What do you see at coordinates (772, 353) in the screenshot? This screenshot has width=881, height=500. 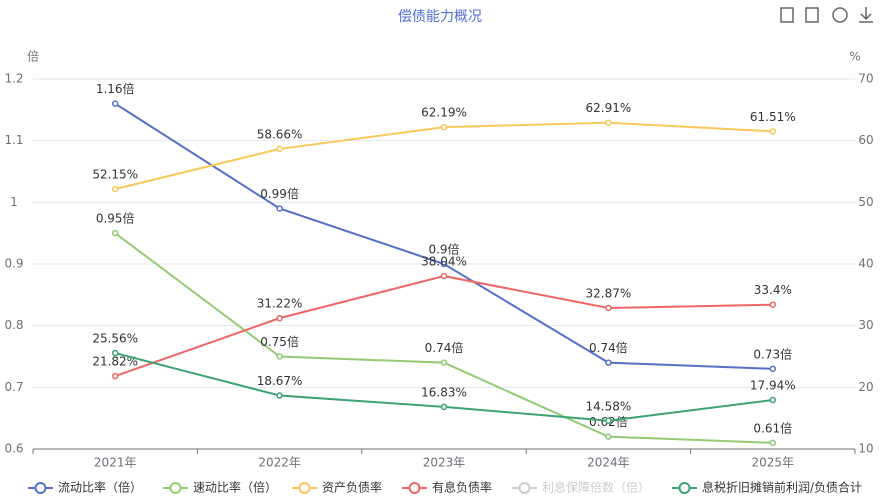 I see `data-label: 0.73倍` at bounding box center [772, 353].